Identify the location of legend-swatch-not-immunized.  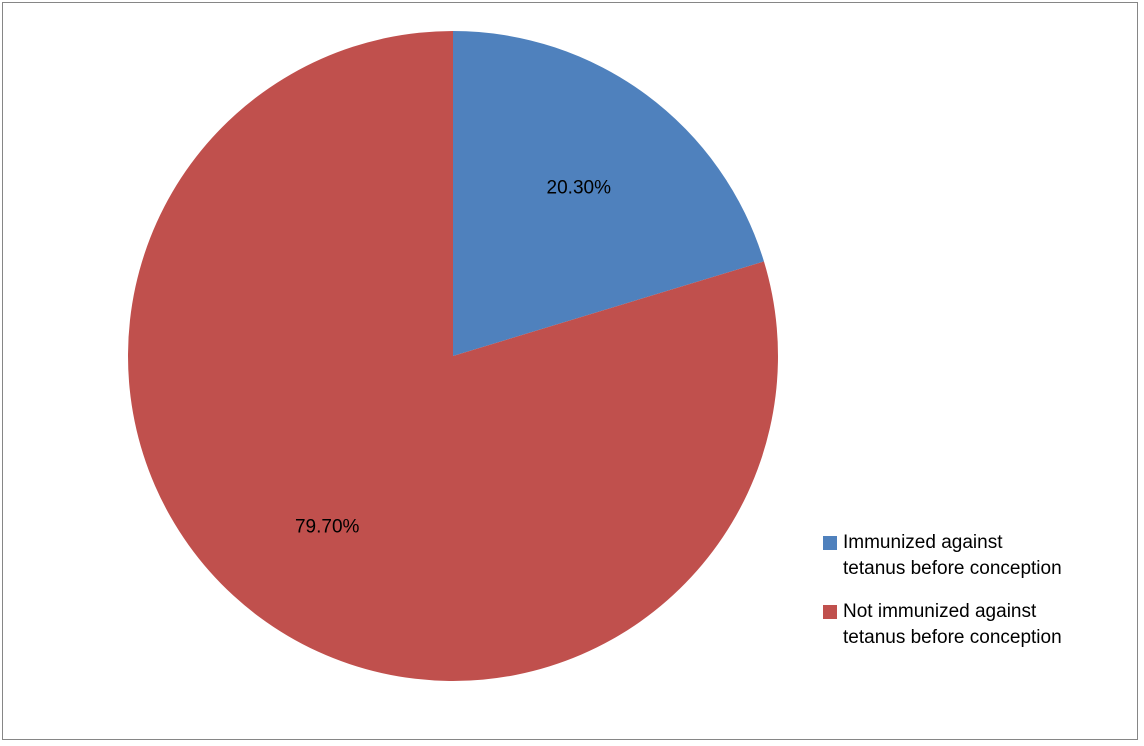
(830, 612).